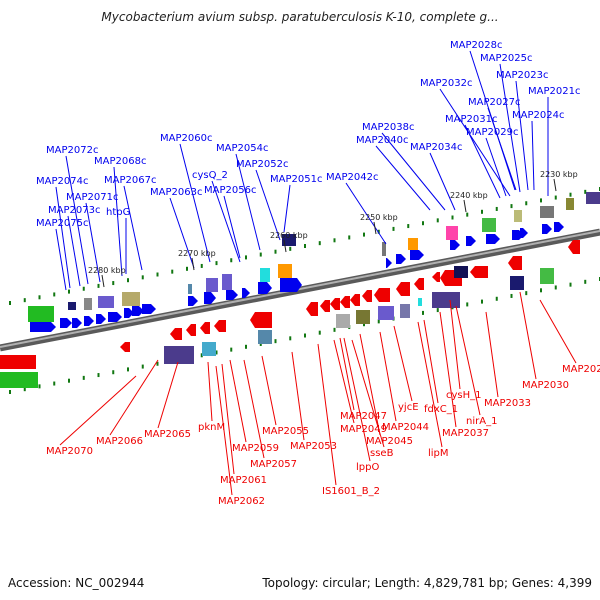 Image resolution: width=600 pixels, height=600 pixels. Describe the element at coordinates (242, 148) in the screenshot. I see `gene-label-forward: MAP2054c` at that location.